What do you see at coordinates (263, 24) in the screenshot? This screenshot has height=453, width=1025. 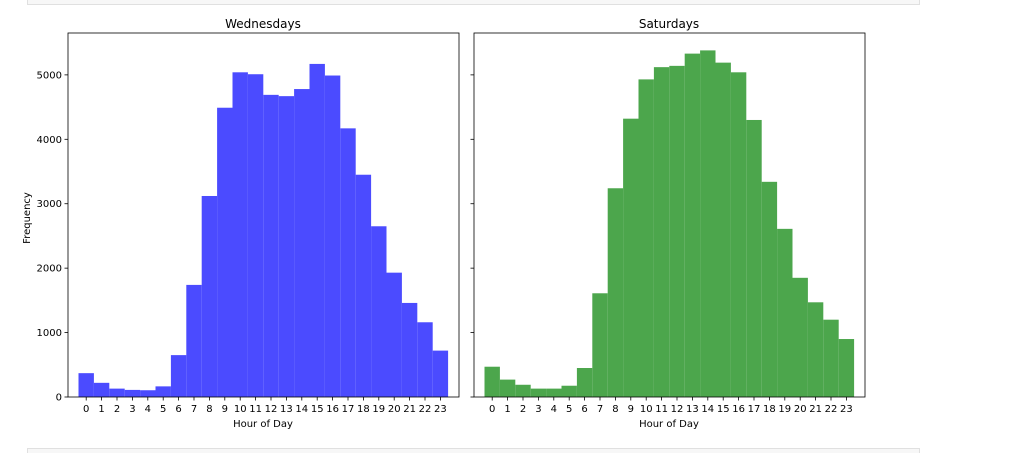 I see `chart-title: Wednesdays` at bounding box center [263, 24].